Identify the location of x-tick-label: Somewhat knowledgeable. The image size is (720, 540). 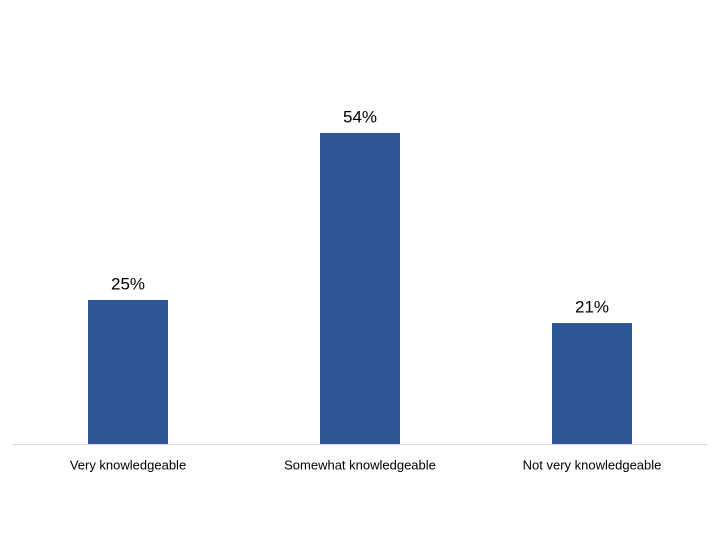
(360, 464).